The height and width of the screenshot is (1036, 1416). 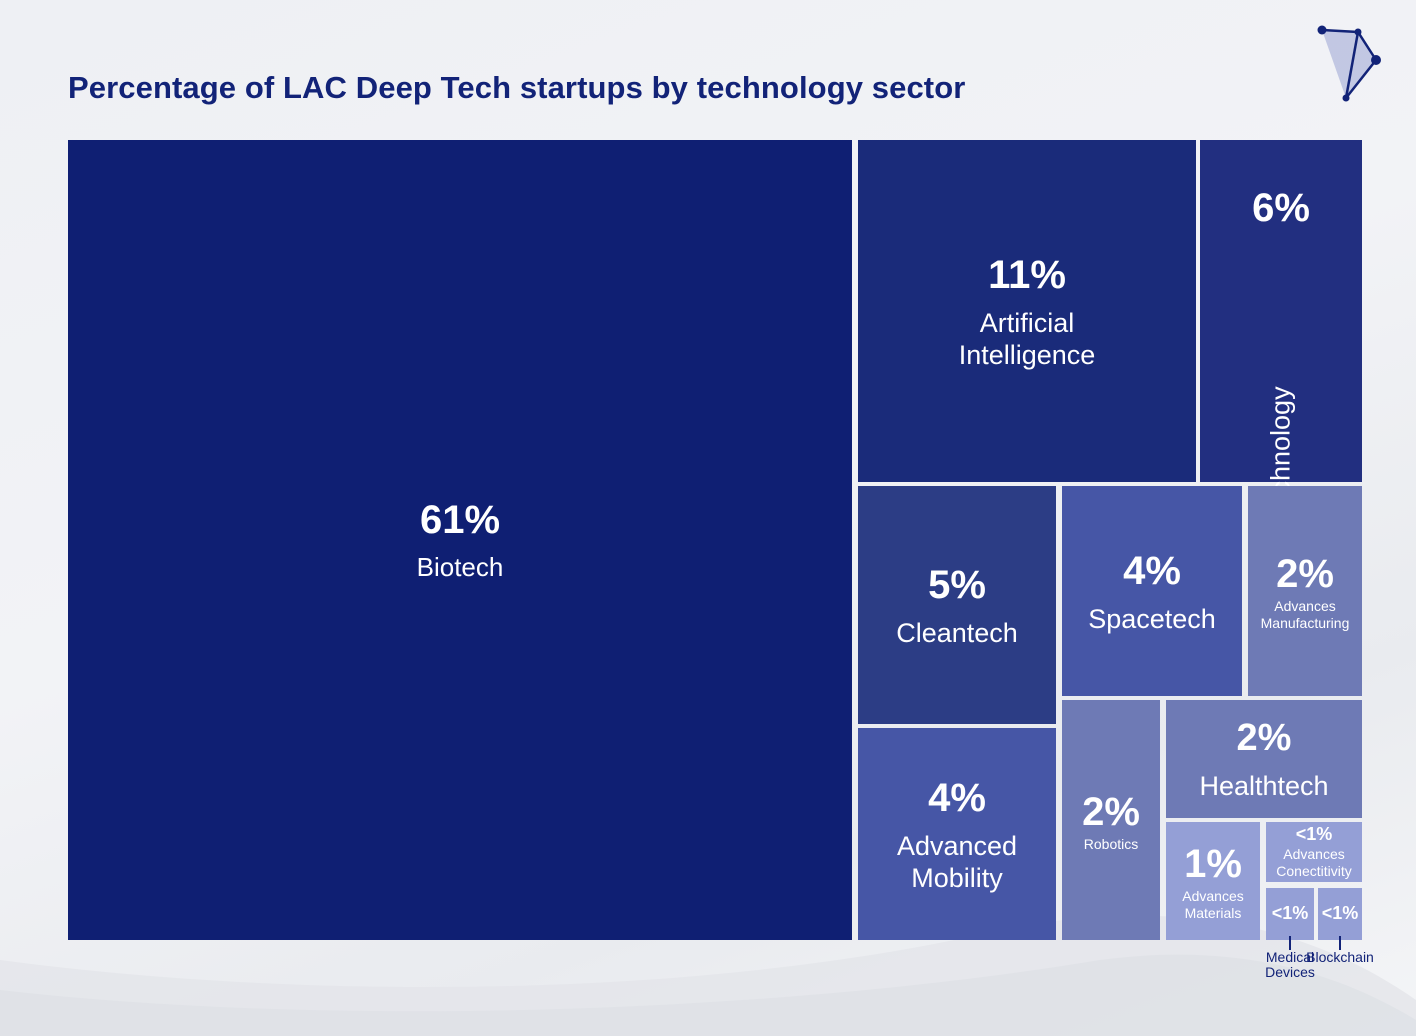 What do you see at coordinates (1281, 361) in the screenshot?
I see `treemap-tile-nanotechnology: 6% Nanotechnology` at bounding box center [1281, 361].